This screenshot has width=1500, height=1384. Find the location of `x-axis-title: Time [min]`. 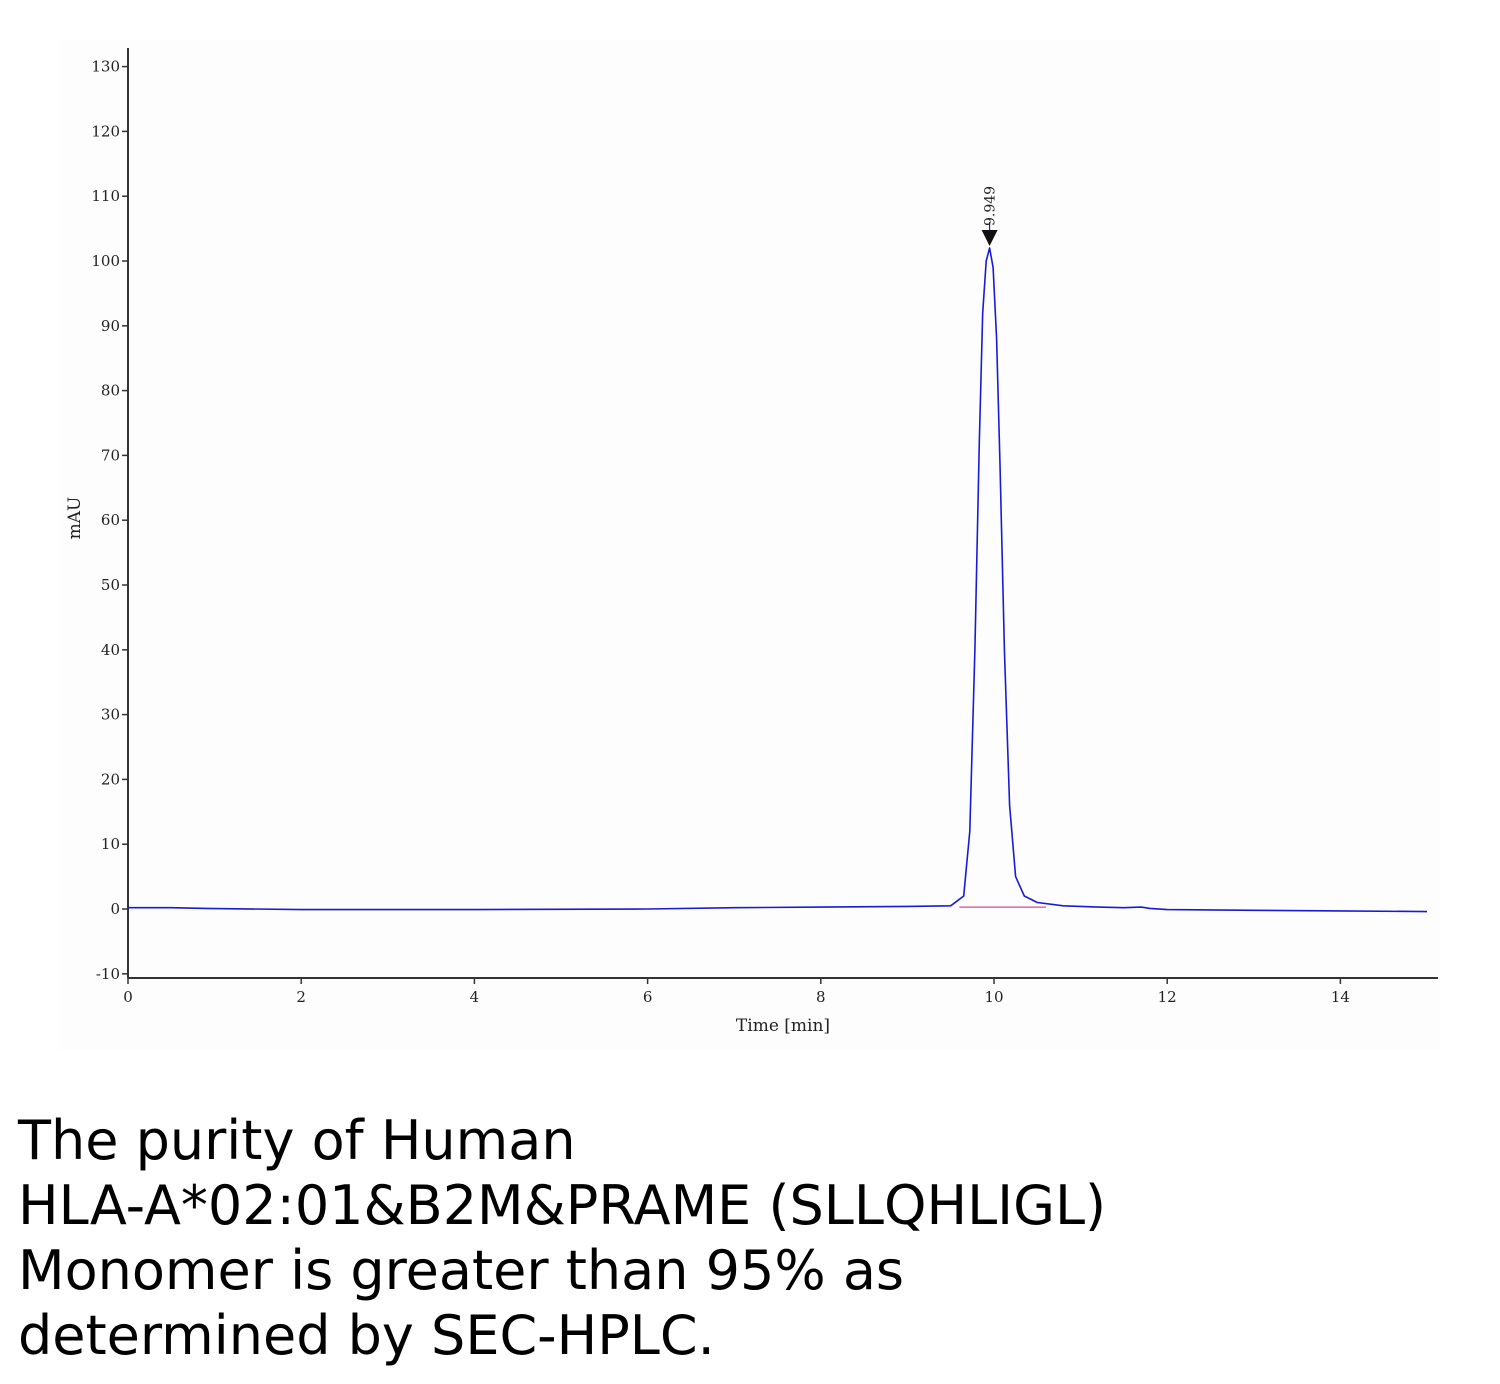

x-axis-title: Time [min] is located at coordinates (783, 1026).